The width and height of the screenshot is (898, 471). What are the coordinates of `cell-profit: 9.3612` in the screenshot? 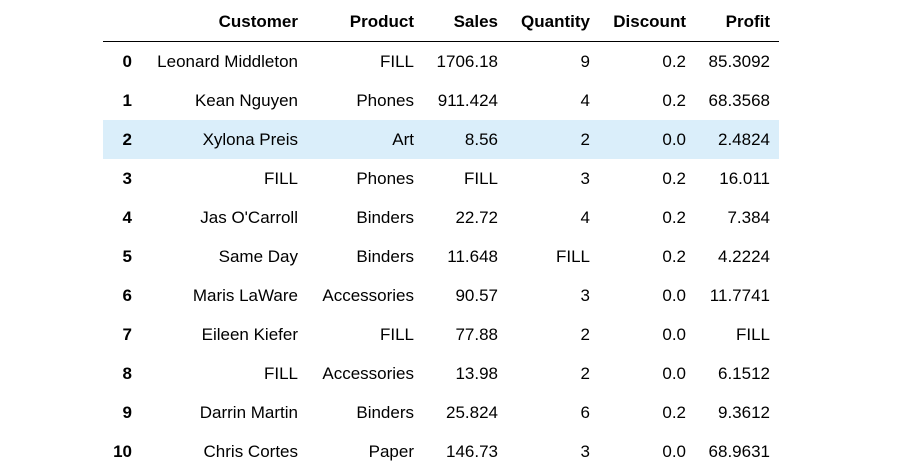 It's located at (737, 412).